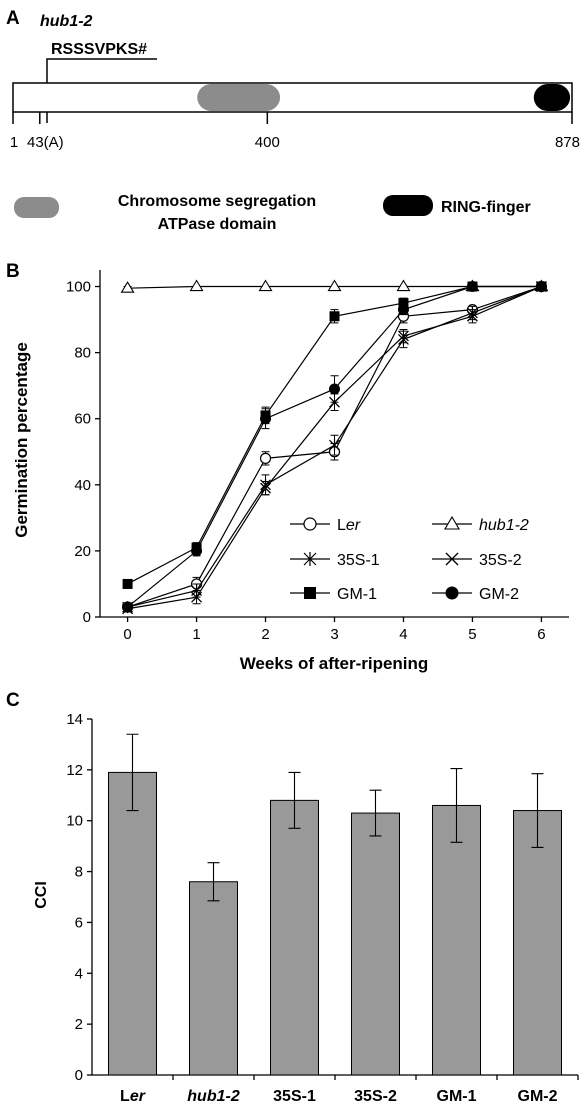 This screenshot has width=581, height=1108. I want to click on category-label-GM-2: GM-2, so click(538, 1096).